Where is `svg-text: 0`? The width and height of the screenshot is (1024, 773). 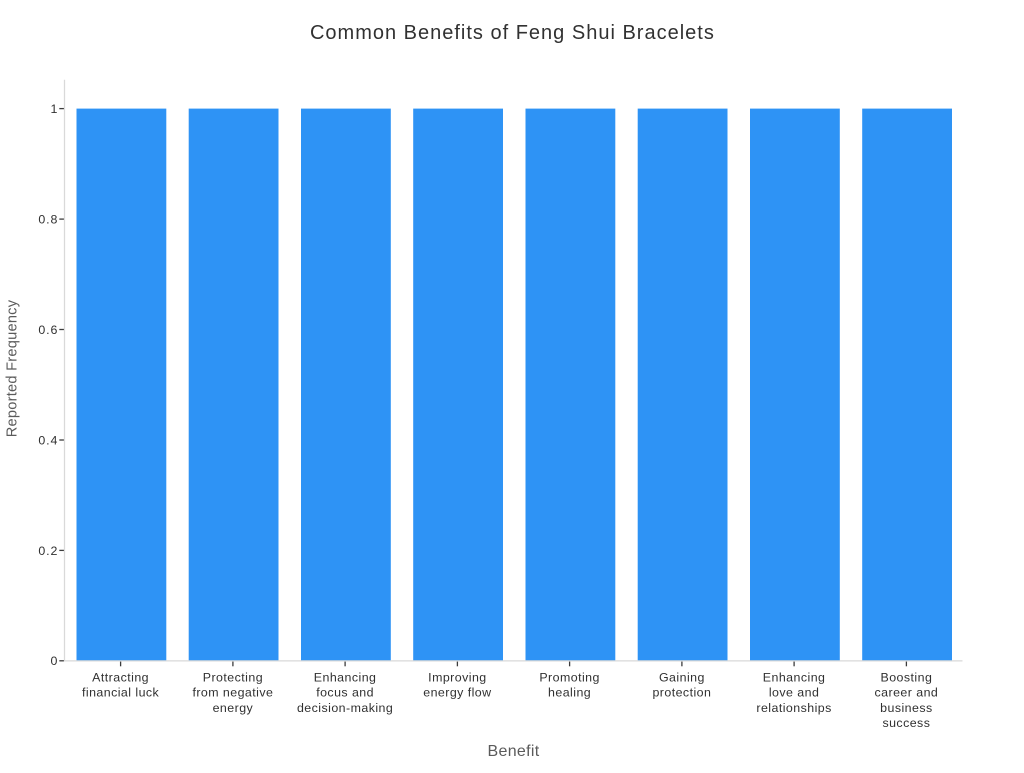 svg-text: 0 is located at coordinates (54, 661).